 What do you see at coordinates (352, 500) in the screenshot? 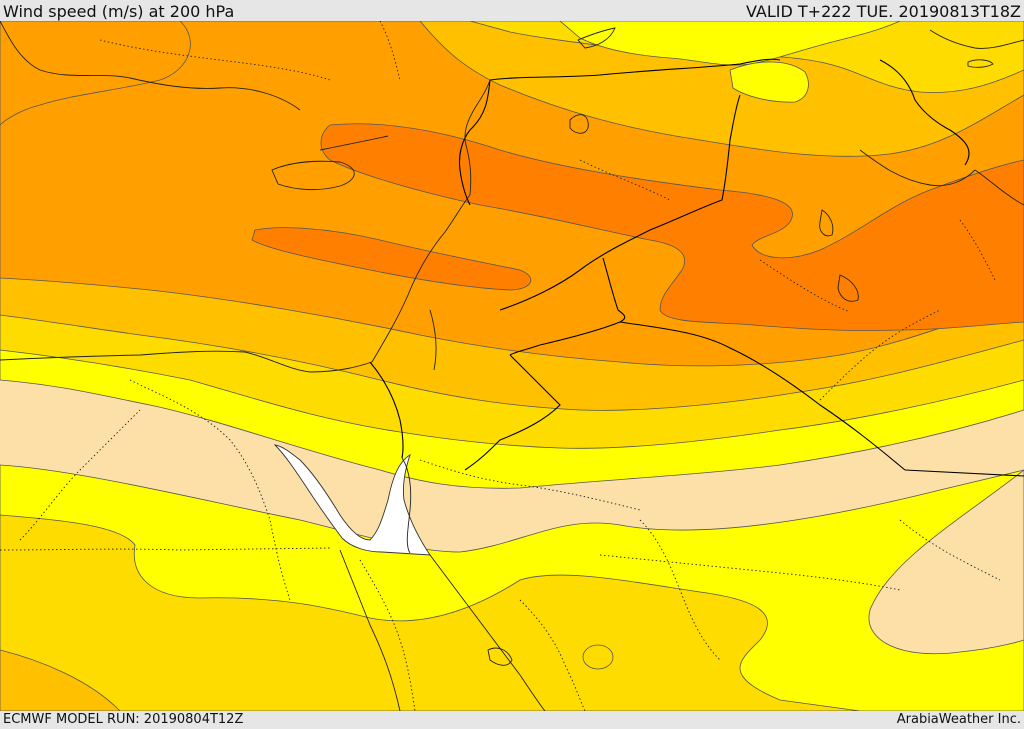
I see `red-sea-water` at bounding box center [352, 500].